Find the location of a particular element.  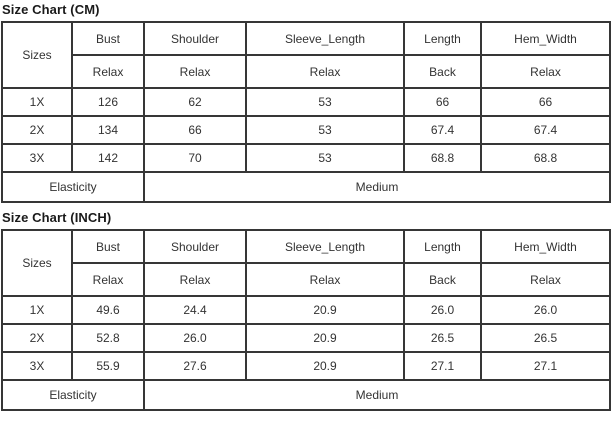

table-row: 2X 134 66 53 67.4 67.4 is located at coordinates (306, 130).